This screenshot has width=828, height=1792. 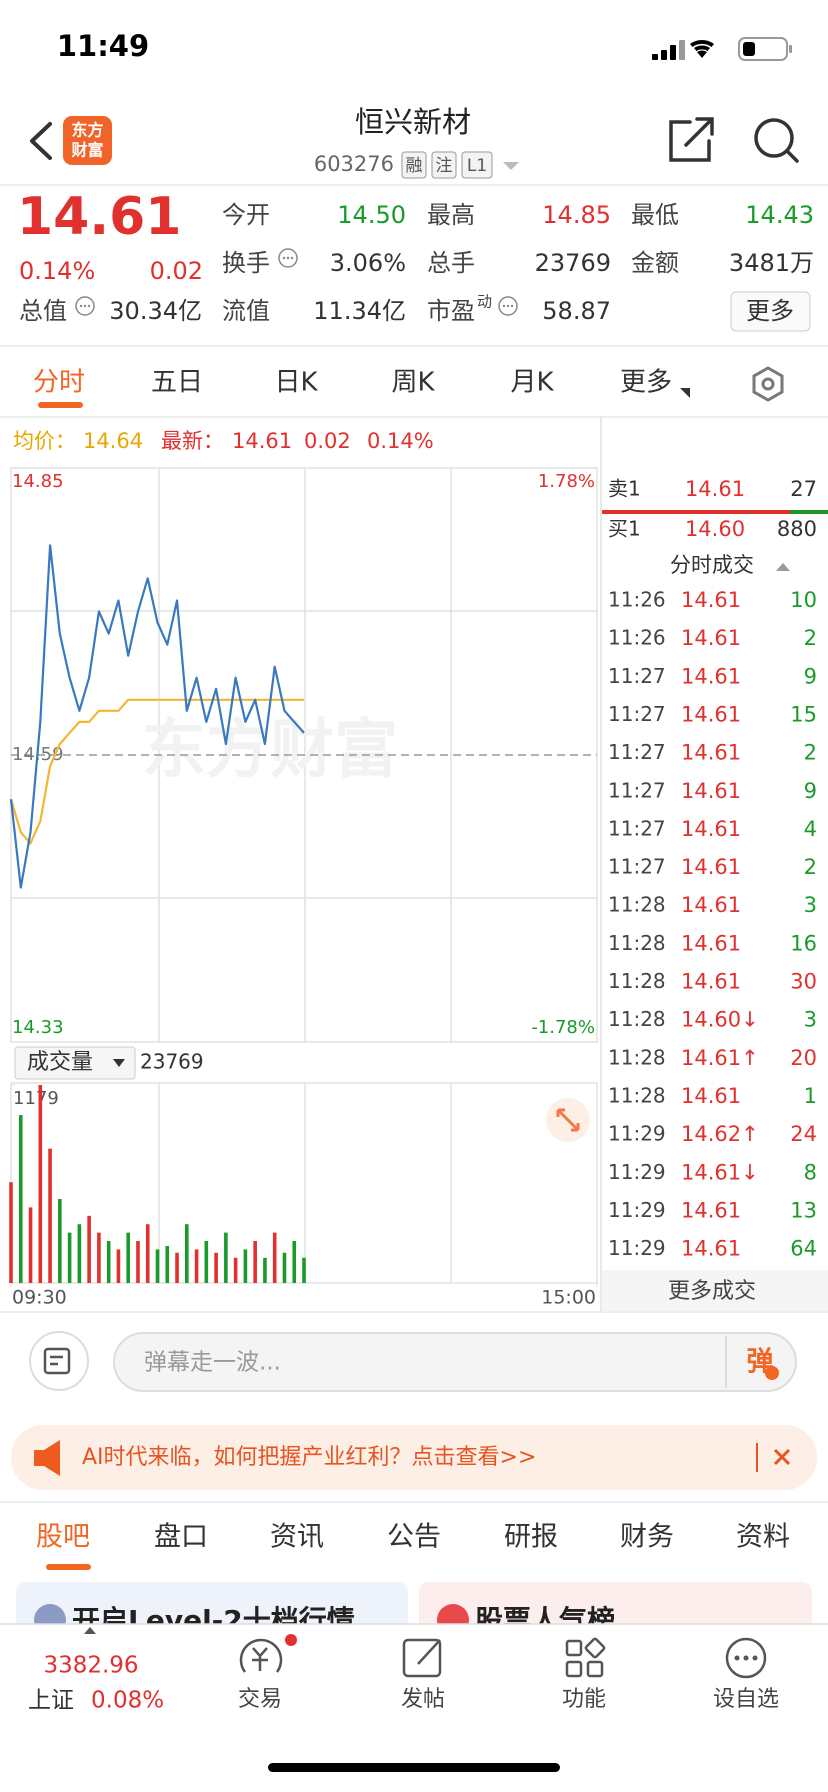 I want to click on badge-text: 融, so click(x=414, y=166).